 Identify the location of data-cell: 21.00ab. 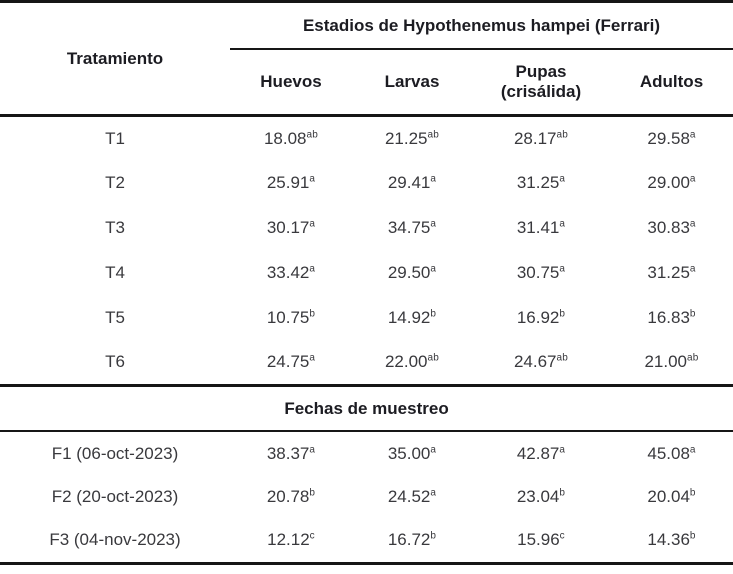
(671, 363).